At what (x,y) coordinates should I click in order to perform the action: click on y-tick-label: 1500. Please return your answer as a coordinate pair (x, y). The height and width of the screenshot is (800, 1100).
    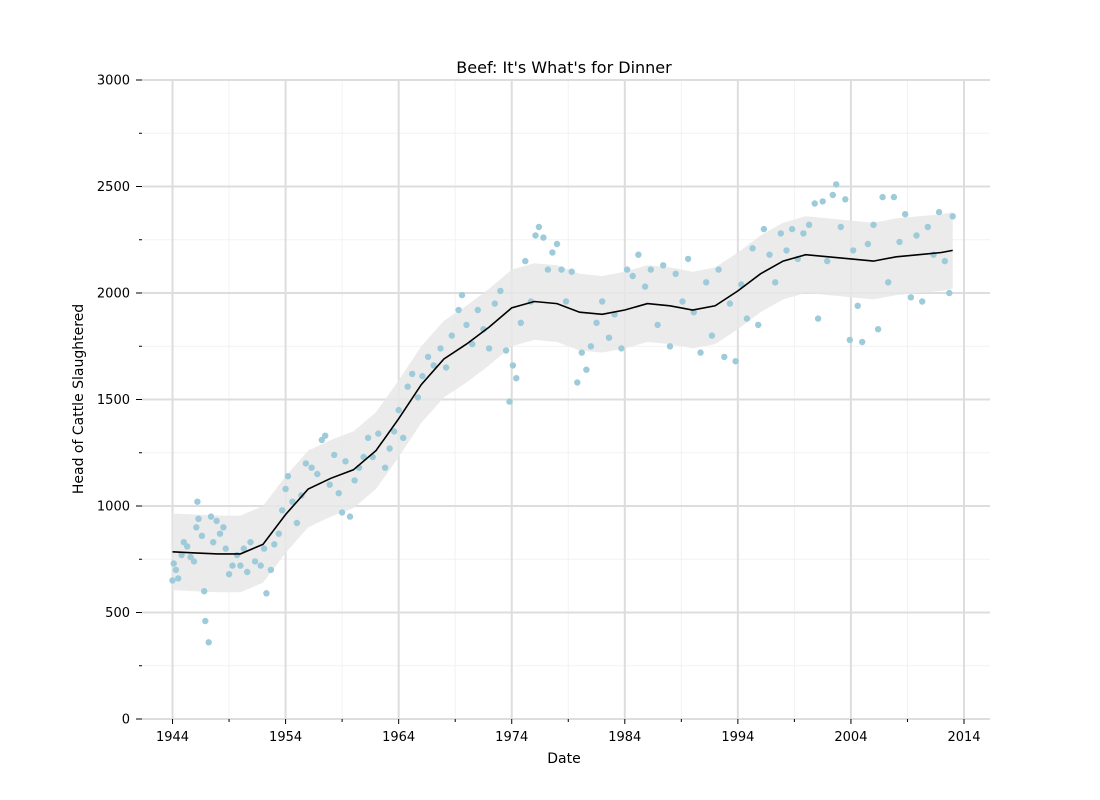
    Looking at the image, I should click on (113, 400).